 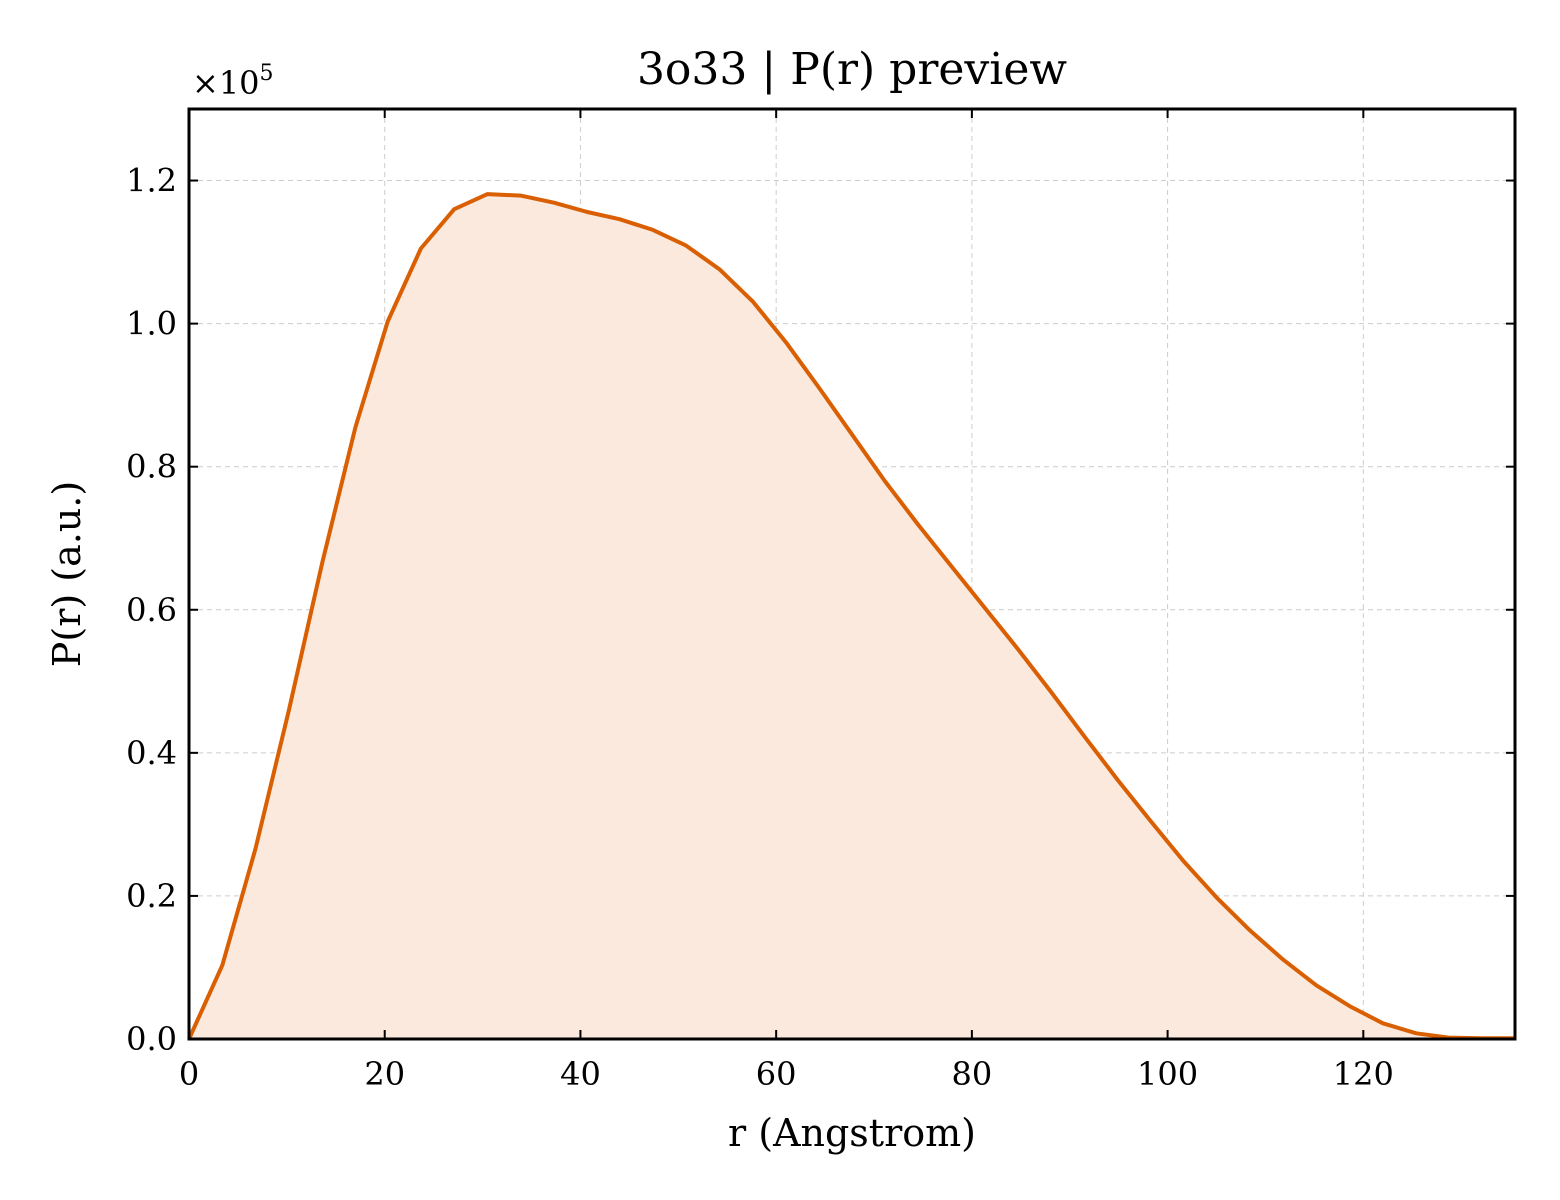 I want to click on x-tick-label: 0, so click(x=189, y=1074).